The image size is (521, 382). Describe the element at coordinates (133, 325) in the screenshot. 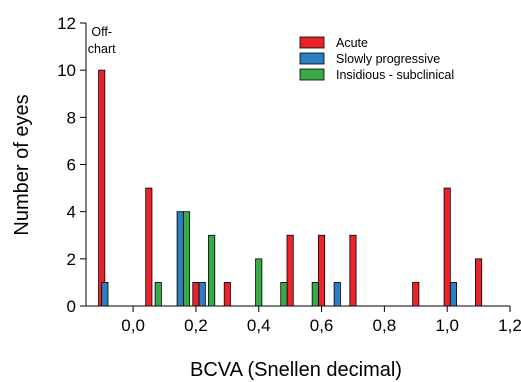

I see `x-tick-label: 0,0` at that location.